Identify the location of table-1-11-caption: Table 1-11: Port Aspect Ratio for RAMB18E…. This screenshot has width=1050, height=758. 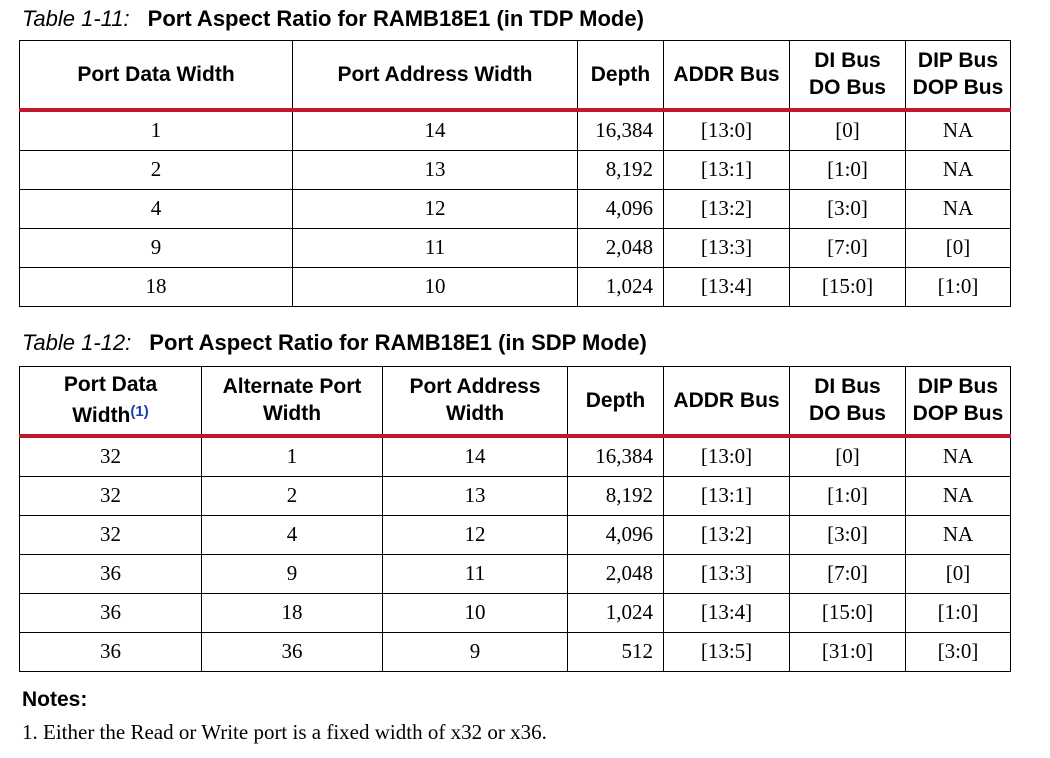
(333, 19).